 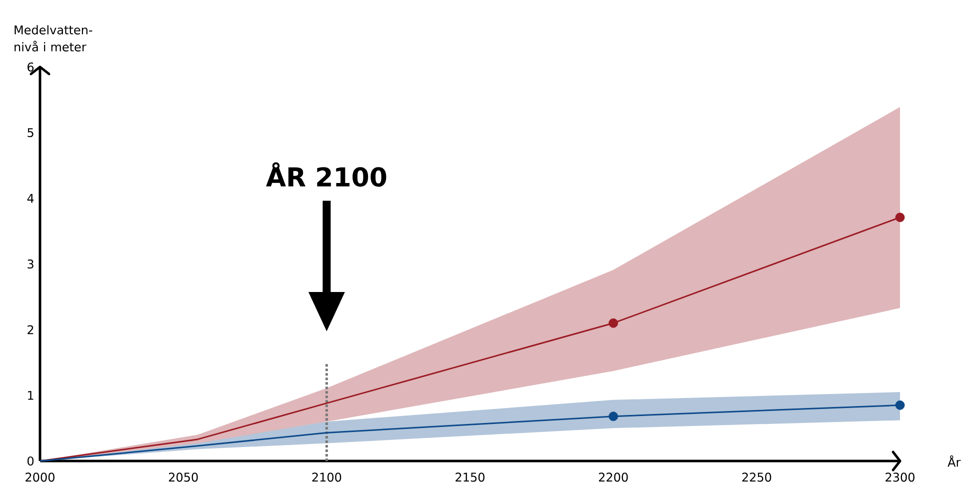 What do you see at coordinates (613, 477) in the screenshot?
I see `x-tick-label: 2200` at bounding box center [613, 477].